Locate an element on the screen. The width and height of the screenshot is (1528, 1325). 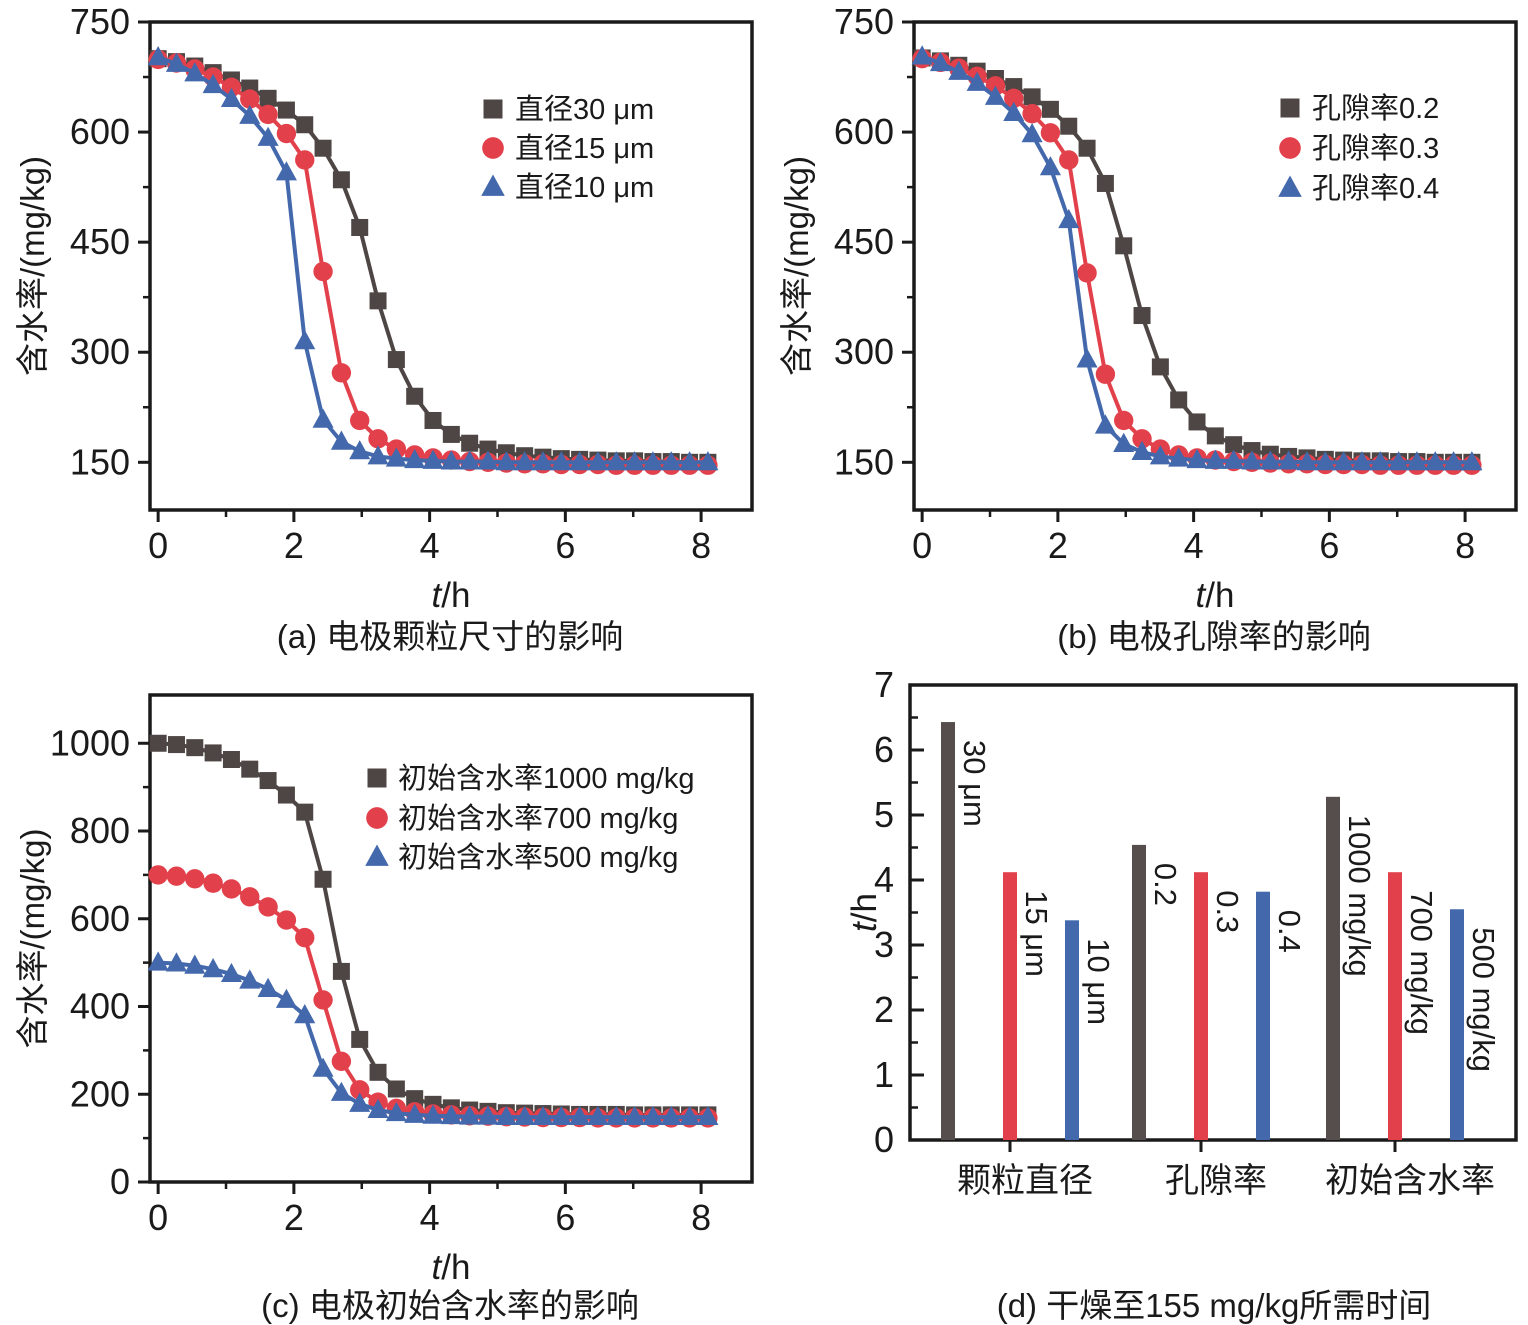
bar-label: 10 μm is located at coordinates (1098, 981).